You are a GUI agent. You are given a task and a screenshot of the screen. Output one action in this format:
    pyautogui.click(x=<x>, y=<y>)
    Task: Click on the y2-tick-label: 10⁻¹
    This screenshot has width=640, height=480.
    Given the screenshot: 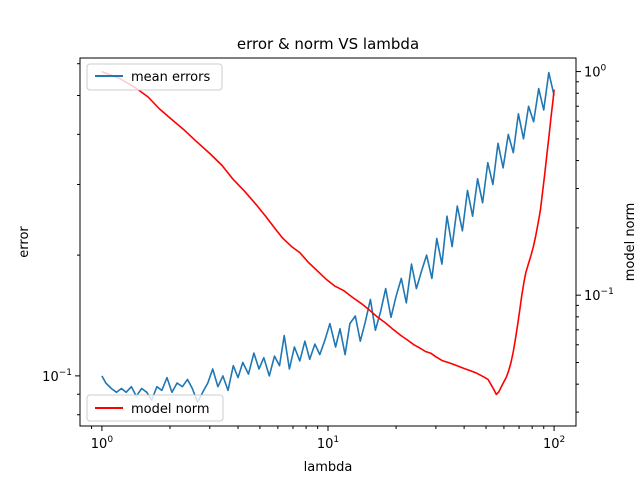 What is the action you would take?
    pyautogui.click(x=599, y=295)
    